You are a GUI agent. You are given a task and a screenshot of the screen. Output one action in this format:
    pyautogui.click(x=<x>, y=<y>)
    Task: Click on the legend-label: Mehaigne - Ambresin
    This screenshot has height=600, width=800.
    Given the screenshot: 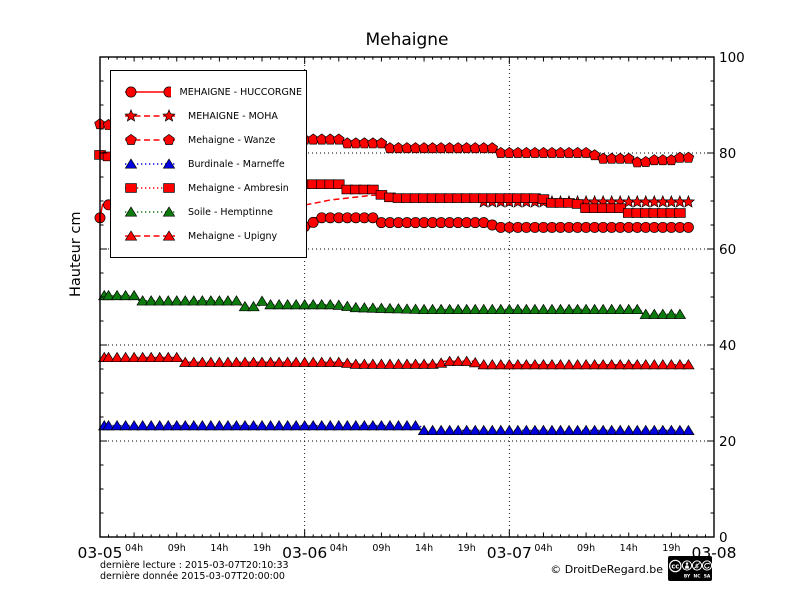 What is the action you would take?
    pyautogui.click(x=238, y=188)
    